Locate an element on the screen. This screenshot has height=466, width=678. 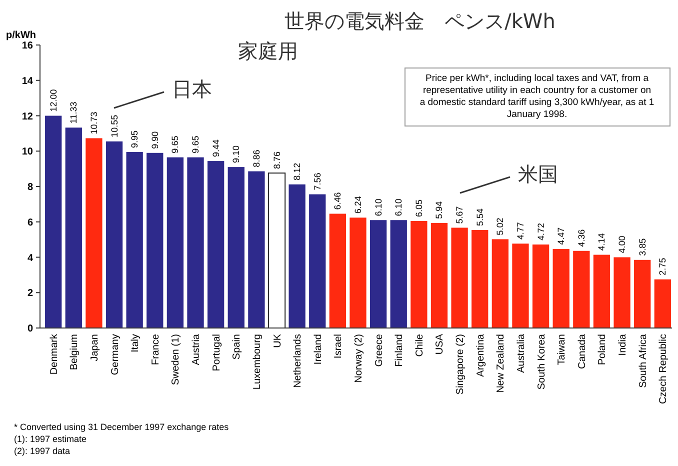
y-tick-label: 8 is located at coordinates (30, 187).